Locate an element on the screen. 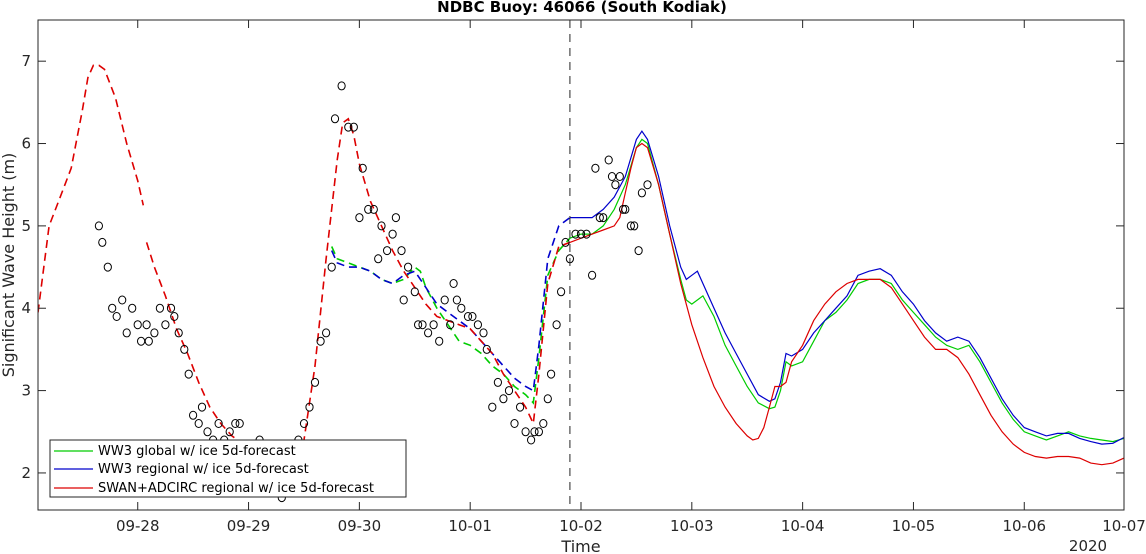  legend-box is located at coordinates (228, 468).